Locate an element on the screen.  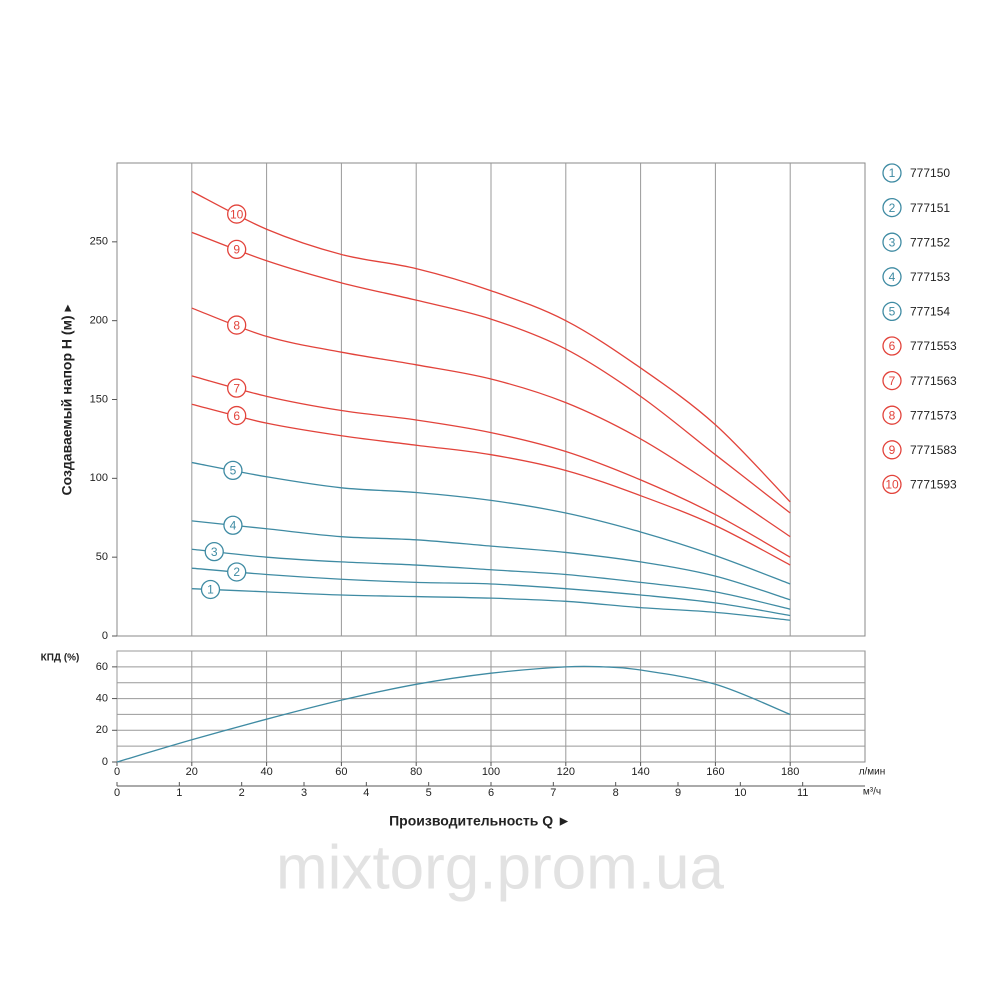
legend-label: 7771583 is located at coordinates (933, 450).